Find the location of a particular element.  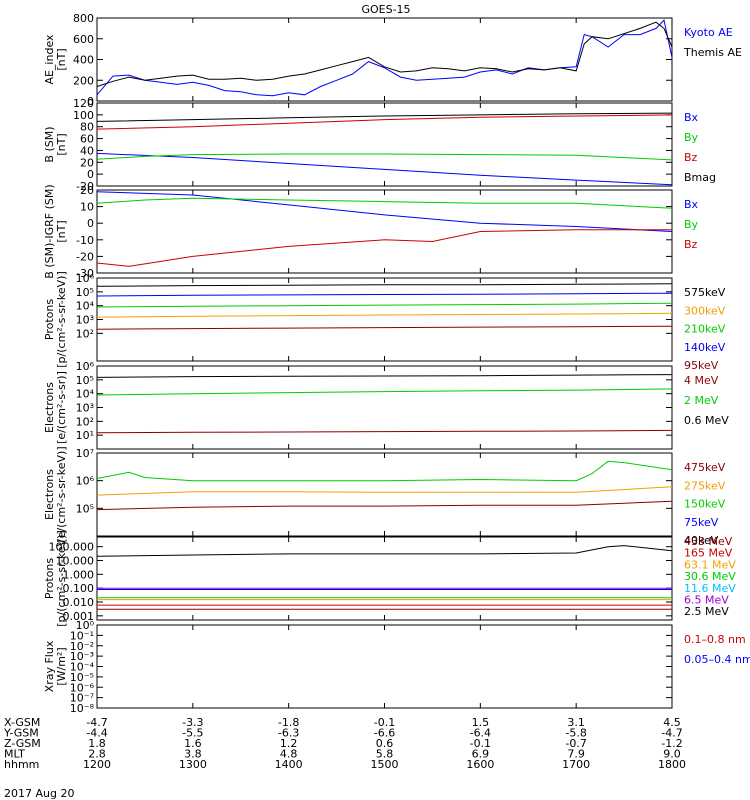

y-tick-label: -20 is located at coordinates (85, 186).